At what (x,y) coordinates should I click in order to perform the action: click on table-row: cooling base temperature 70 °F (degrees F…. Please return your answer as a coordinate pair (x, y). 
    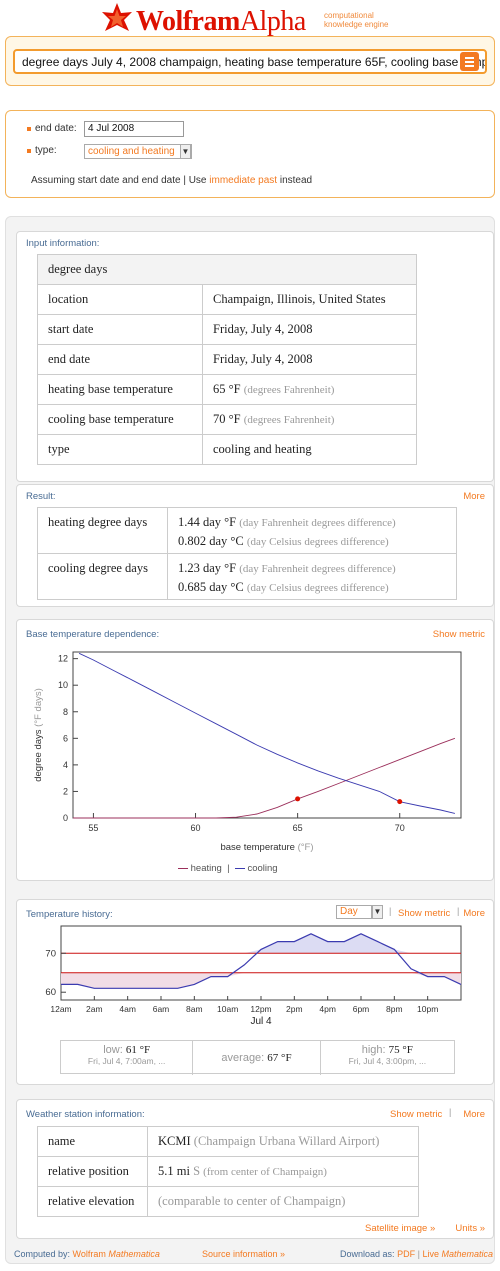
    Looking at the image, I should click on (227, 419).